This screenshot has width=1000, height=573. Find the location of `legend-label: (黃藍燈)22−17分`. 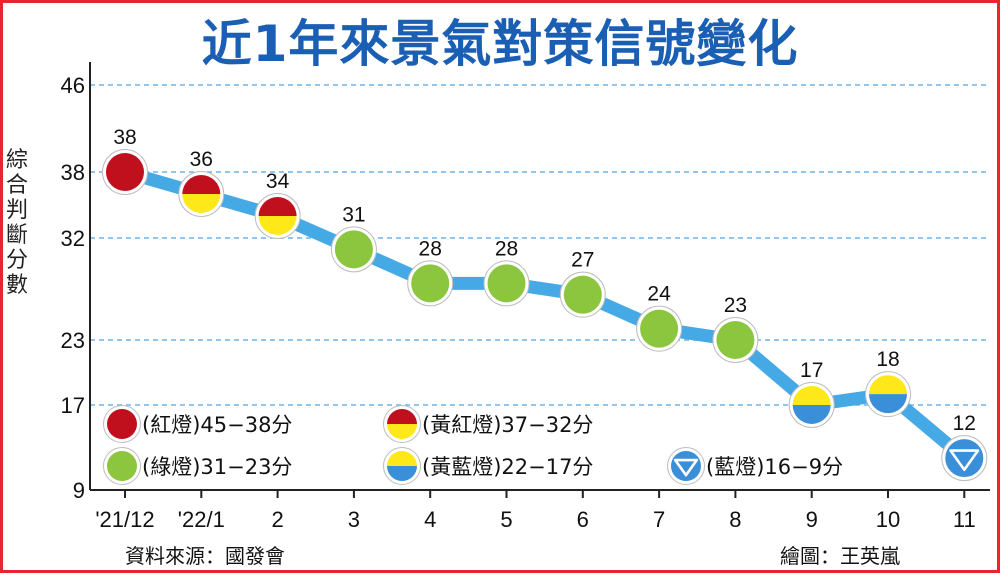

legend-label: (黃藍燈)22−17分 is located at coordinates (507, 467).